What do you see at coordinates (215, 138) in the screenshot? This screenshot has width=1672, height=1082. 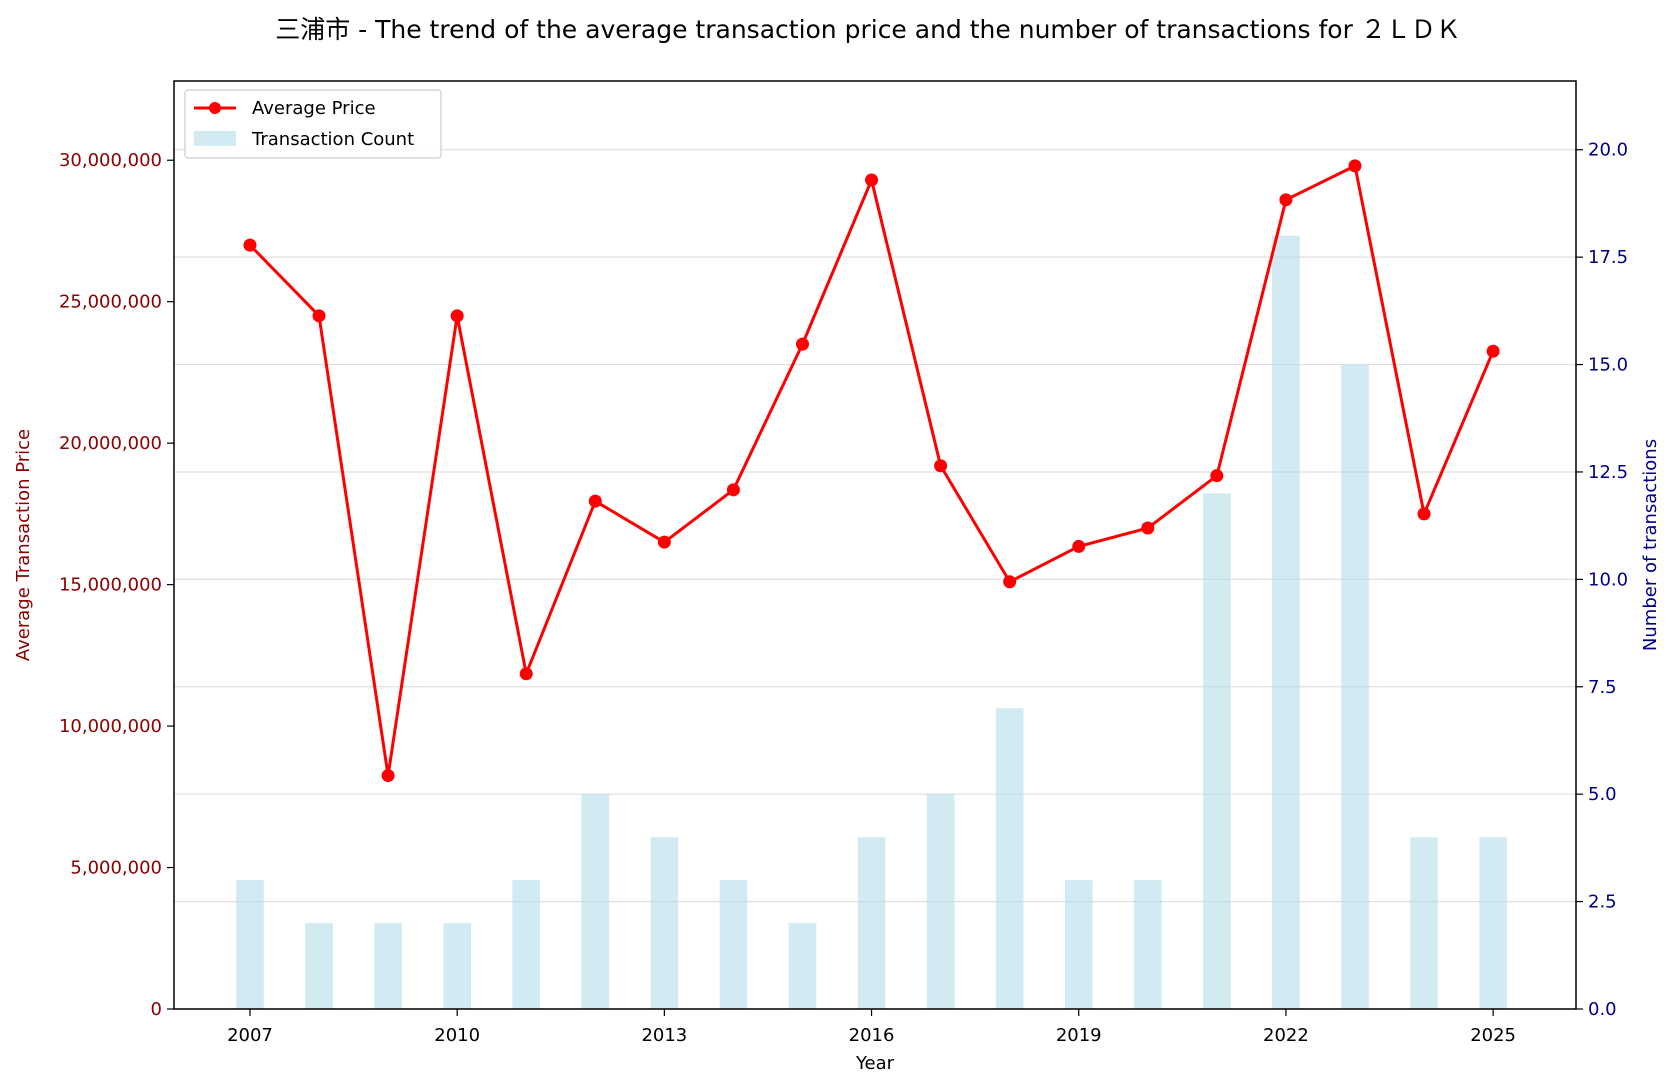 I see `legend-bar-swatch` at bounding box center [215, 138].